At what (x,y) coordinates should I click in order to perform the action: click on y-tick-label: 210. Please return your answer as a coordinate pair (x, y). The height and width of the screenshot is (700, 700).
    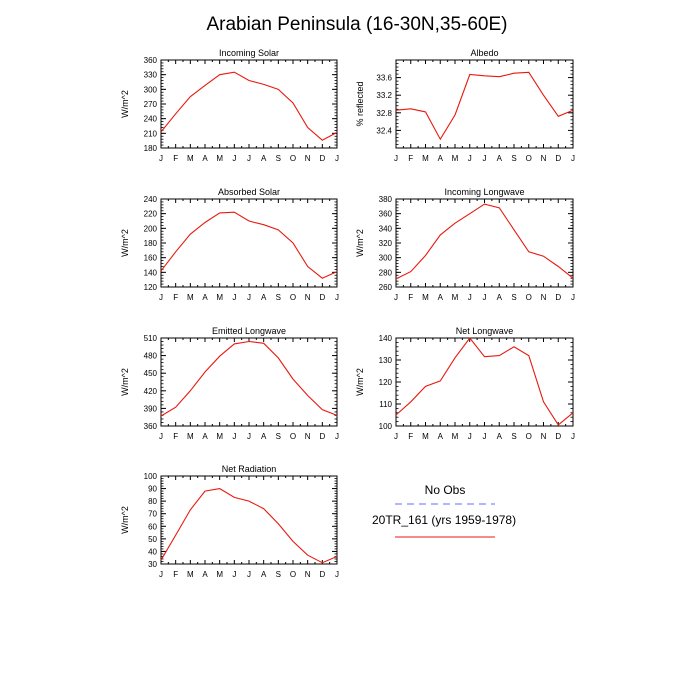
    Looking at the image, I should click on (151, 133).